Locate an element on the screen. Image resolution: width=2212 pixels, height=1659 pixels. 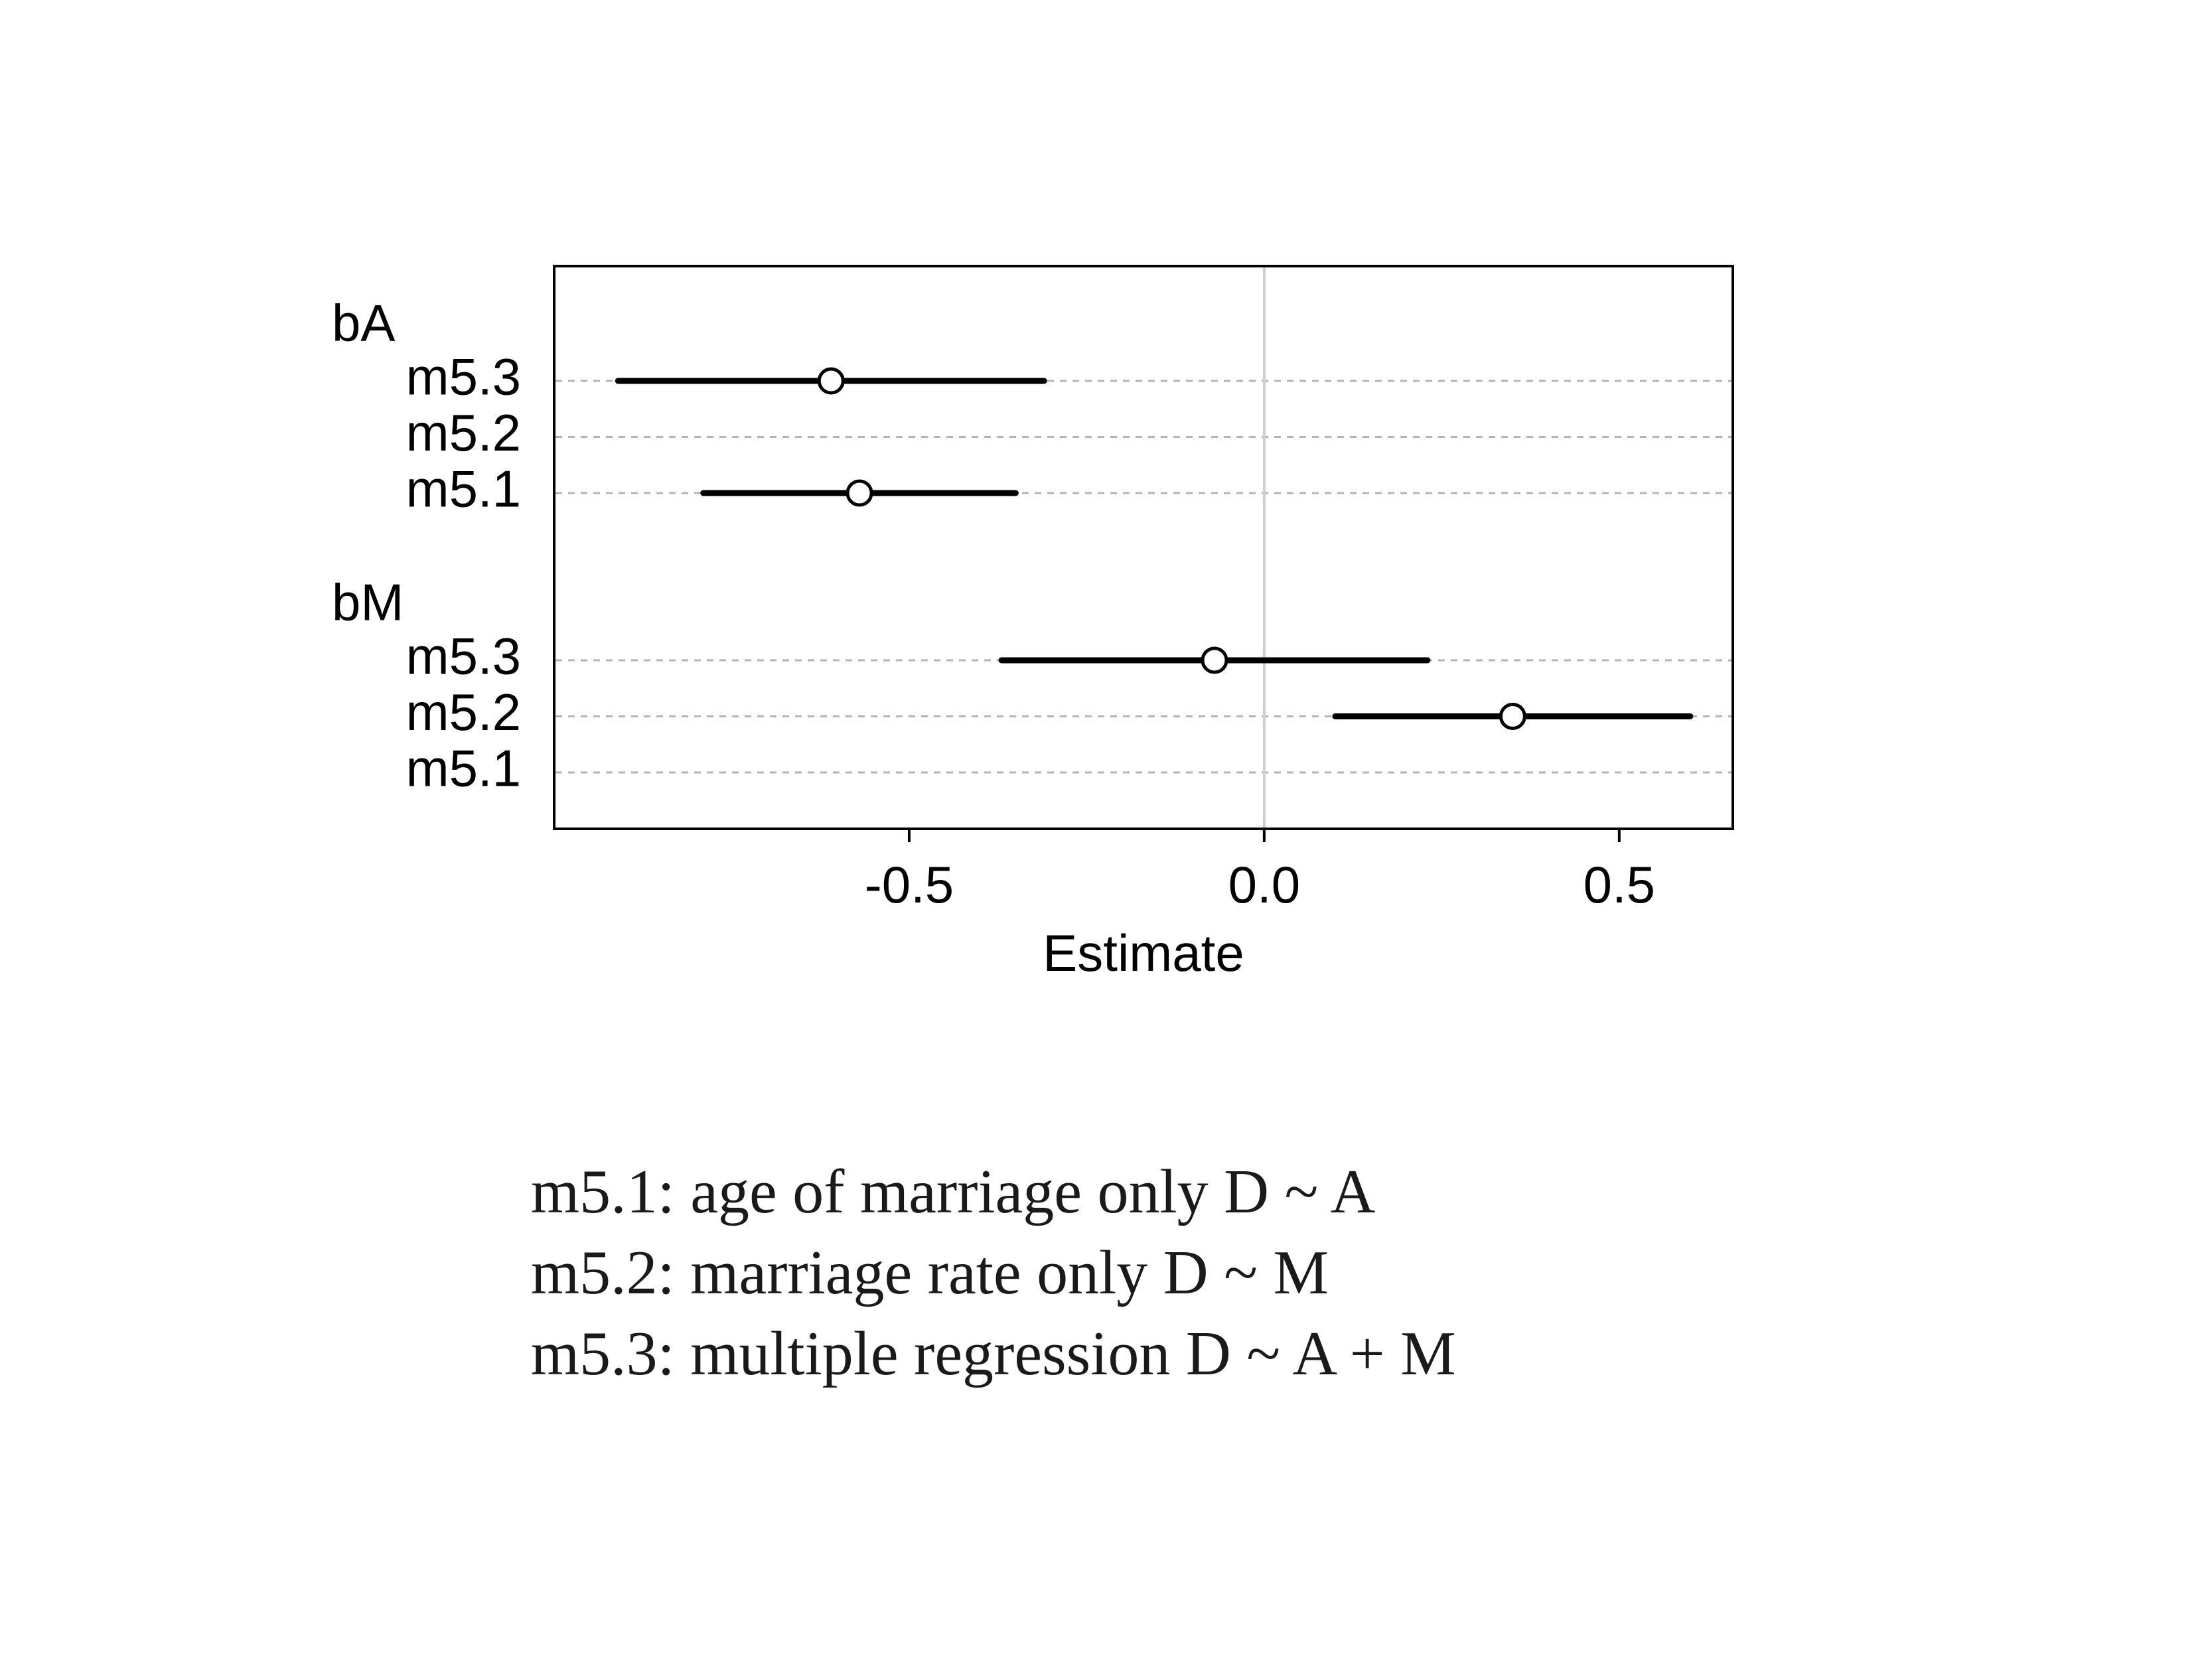
group-label-bM: bM is located at coordinates (368, 602).